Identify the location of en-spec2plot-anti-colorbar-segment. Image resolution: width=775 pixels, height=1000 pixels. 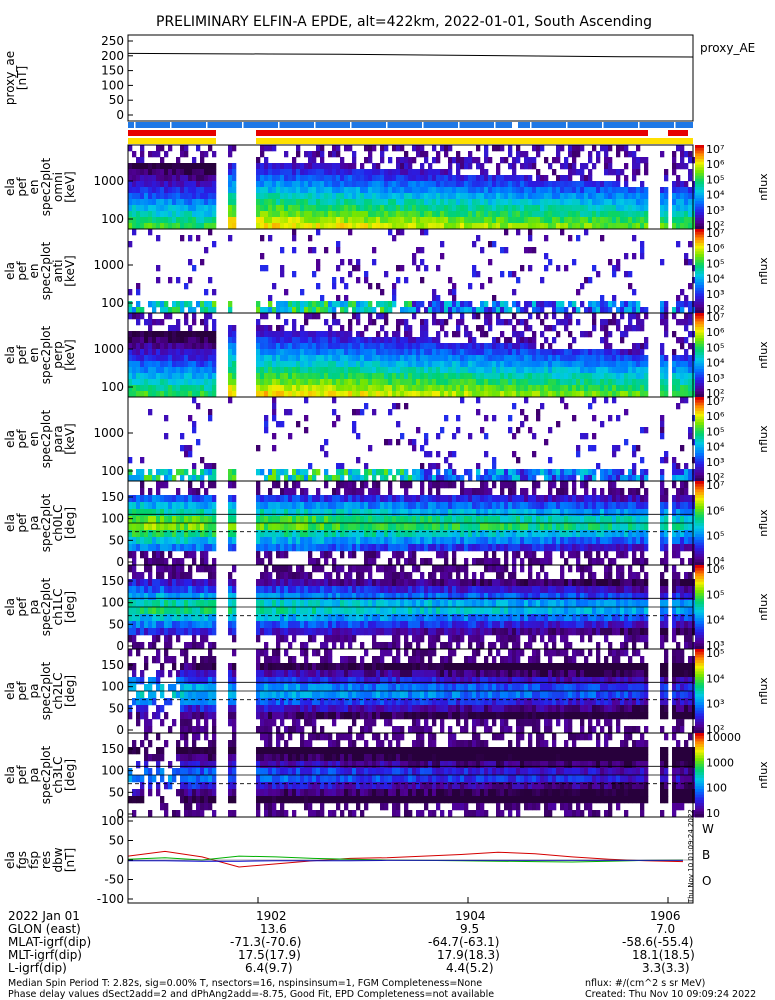
(699, 306).